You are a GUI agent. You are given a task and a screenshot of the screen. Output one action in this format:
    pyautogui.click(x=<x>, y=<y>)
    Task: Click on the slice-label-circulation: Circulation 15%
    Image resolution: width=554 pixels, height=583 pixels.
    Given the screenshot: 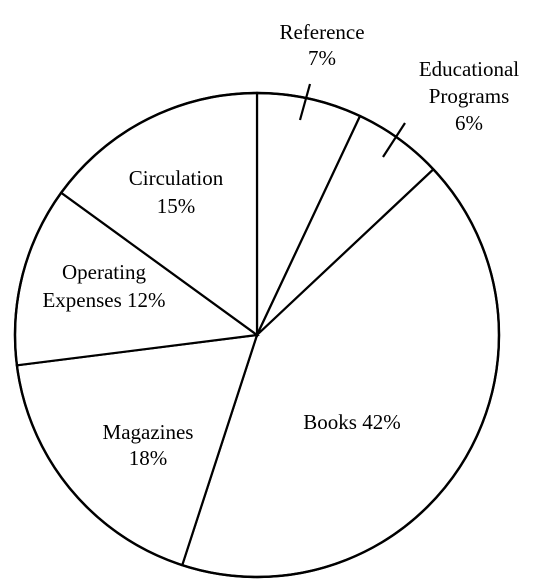 What is the action you would take?
    pyautogui.click(x=176, y=192)
    